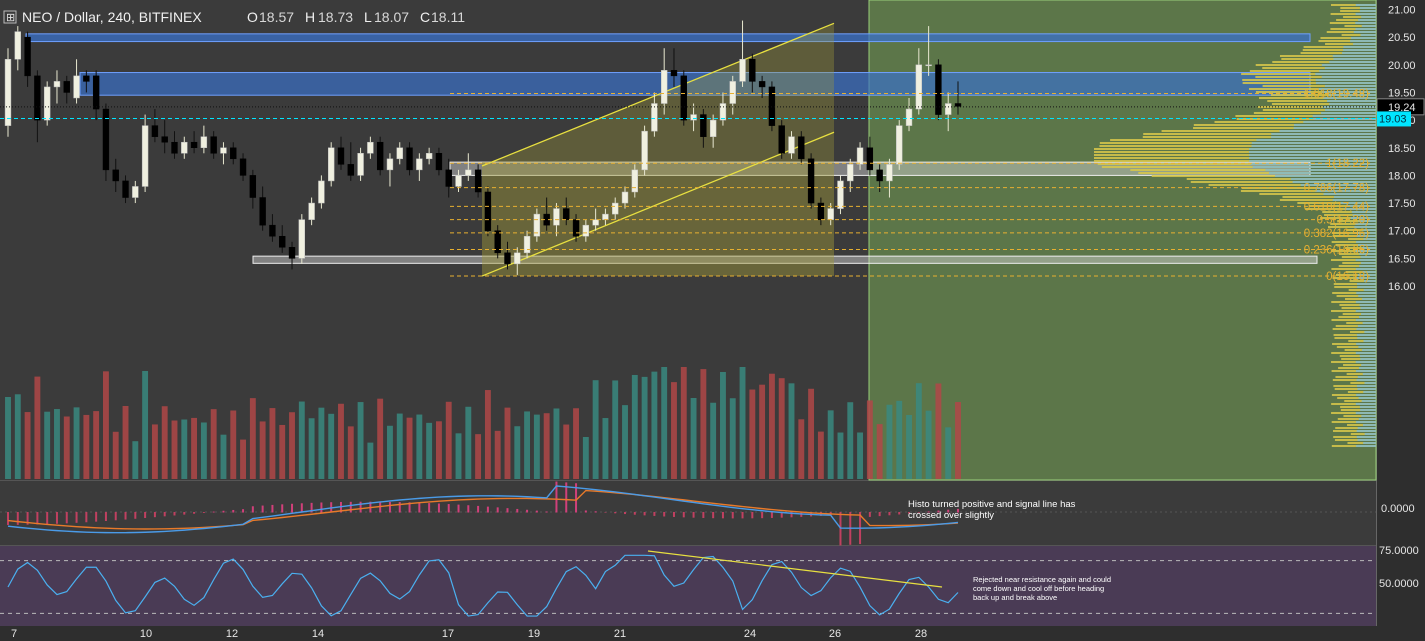 The image size is (1425, 641). Describe the element at coordinates (483, 585) in the screenshot. I see `rsi-line` at that location.